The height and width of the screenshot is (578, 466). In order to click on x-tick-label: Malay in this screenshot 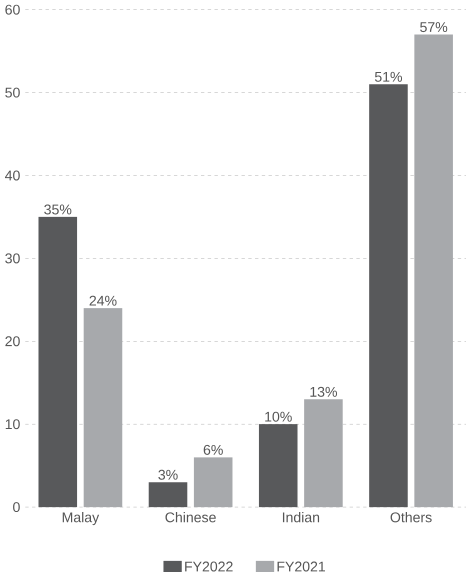, I will do `click(80, 519)`.